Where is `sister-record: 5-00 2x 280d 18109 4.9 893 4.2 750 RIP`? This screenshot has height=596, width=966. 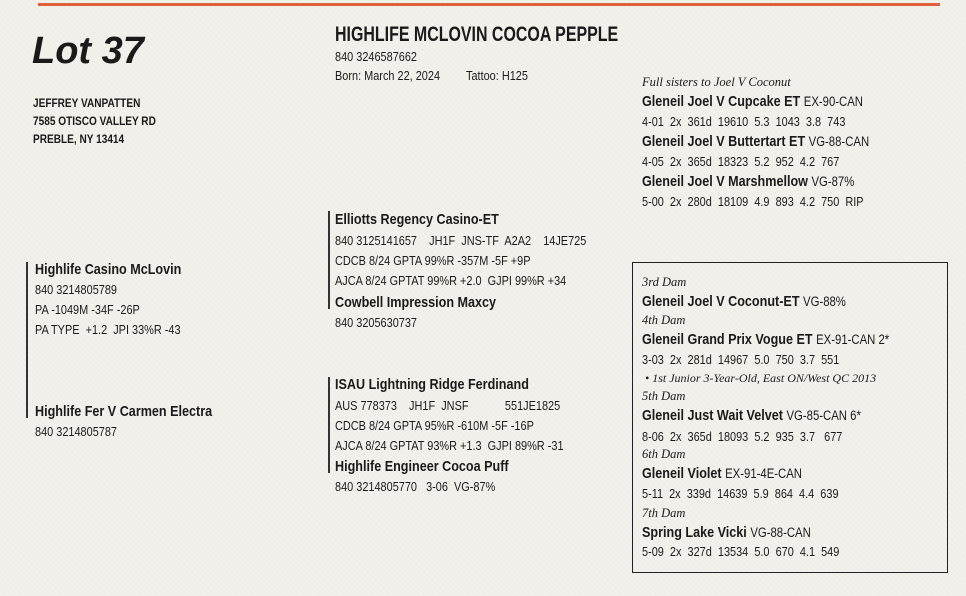 sister-record: 5-00 2x 280d 18109 4.9 893 4.2 750 RIP is located at coordinates (753, 201).